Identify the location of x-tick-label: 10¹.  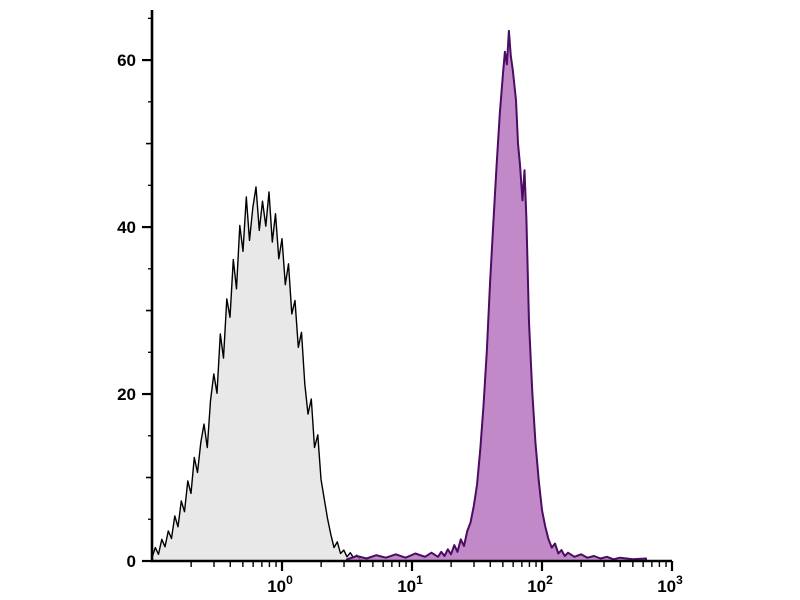
(410, 584).